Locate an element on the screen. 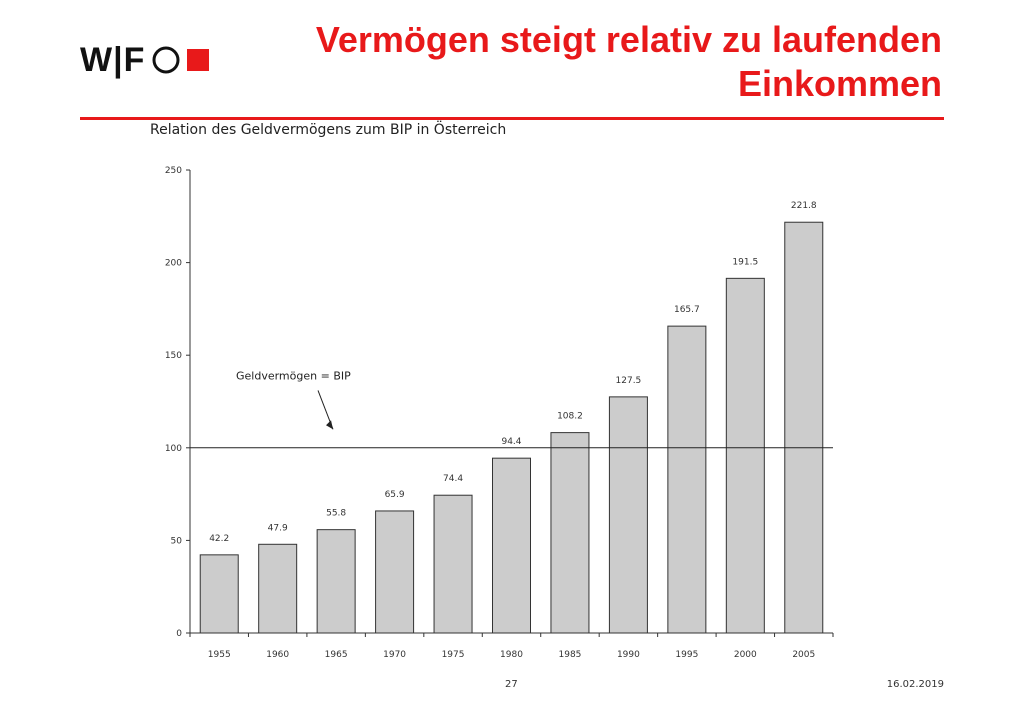 The image size is (1024, 709). data-label: 191.5 is located at coordinates (745, 262).